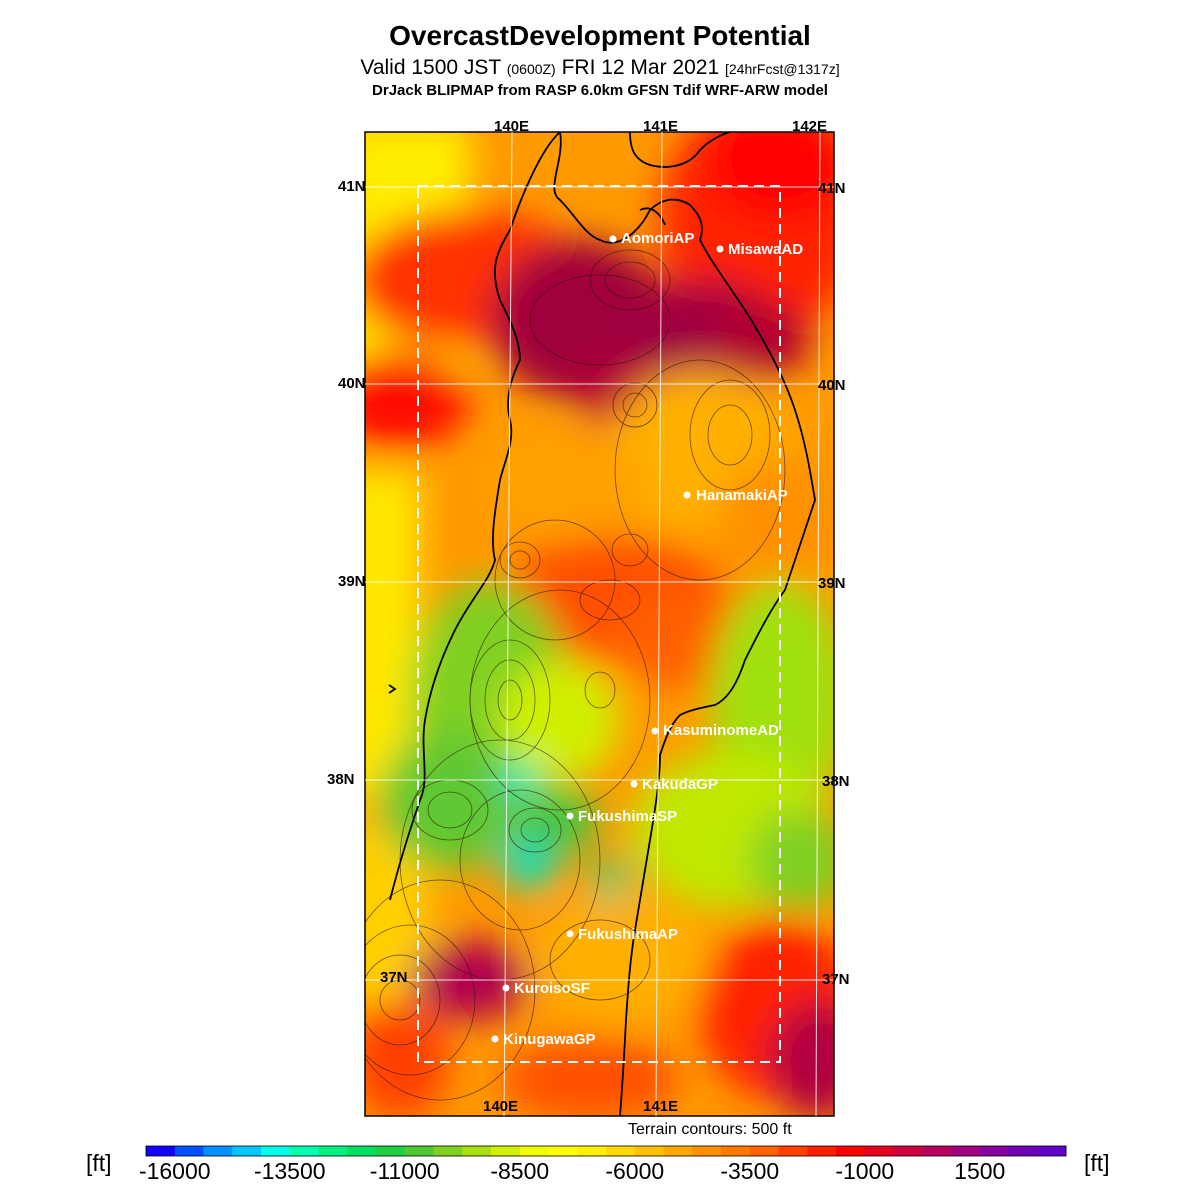  Describe the element at coordinates (832, 188) in the screenshot. I see `lat-label-right-41n: 41N` at that location.